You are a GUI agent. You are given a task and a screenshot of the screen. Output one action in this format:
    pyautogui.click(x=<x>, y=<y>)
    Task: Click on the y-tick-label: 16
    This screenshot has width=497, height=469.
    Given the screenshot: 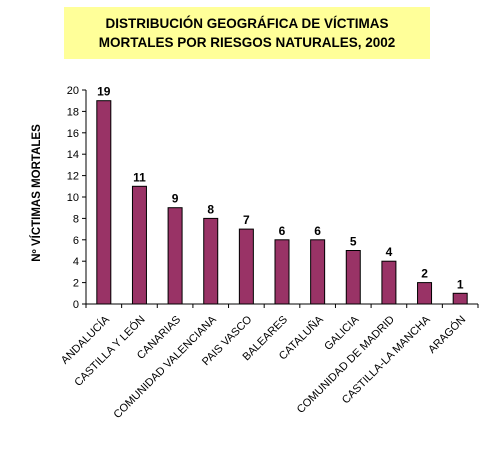 What is the action you would take?
    pyautogui.click(x=73, y=134)
    